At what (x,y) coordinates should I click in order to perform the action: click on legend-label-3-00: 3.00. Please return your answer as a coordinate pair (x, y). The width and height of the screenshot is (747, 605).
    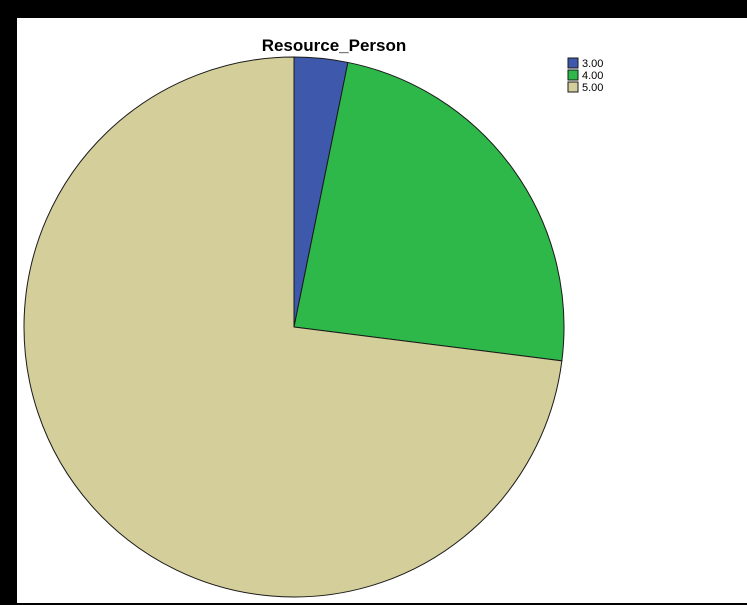
    Looking at the image, I should click on (592, 64).